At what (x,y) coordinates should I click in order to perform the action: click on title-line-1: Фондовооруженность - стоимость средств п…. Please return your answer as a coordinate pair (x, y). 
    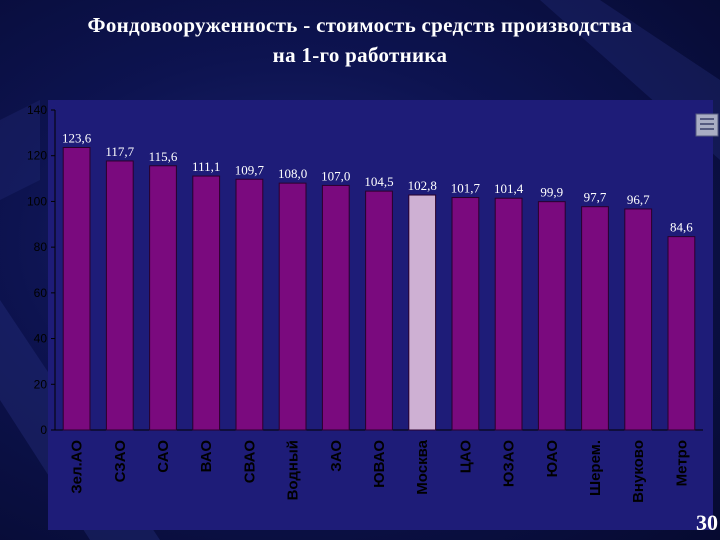
    Looking at the image, I should click on (360, 25).